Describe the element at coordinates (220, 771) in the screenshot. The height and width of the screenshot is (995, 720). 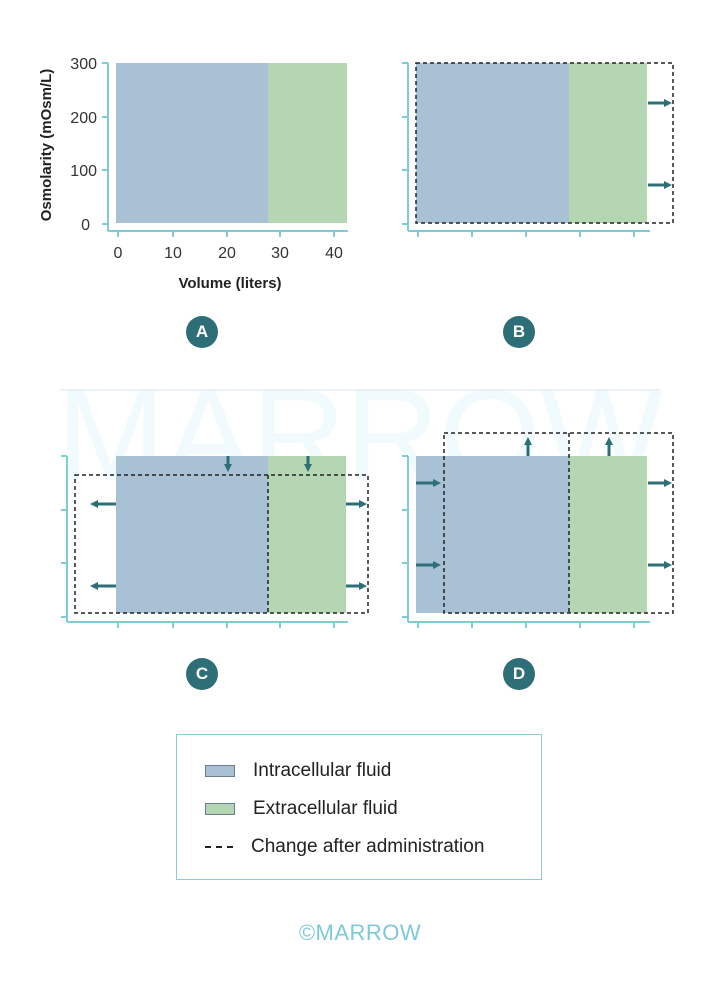
I see `intracellular-swatch` at that location.